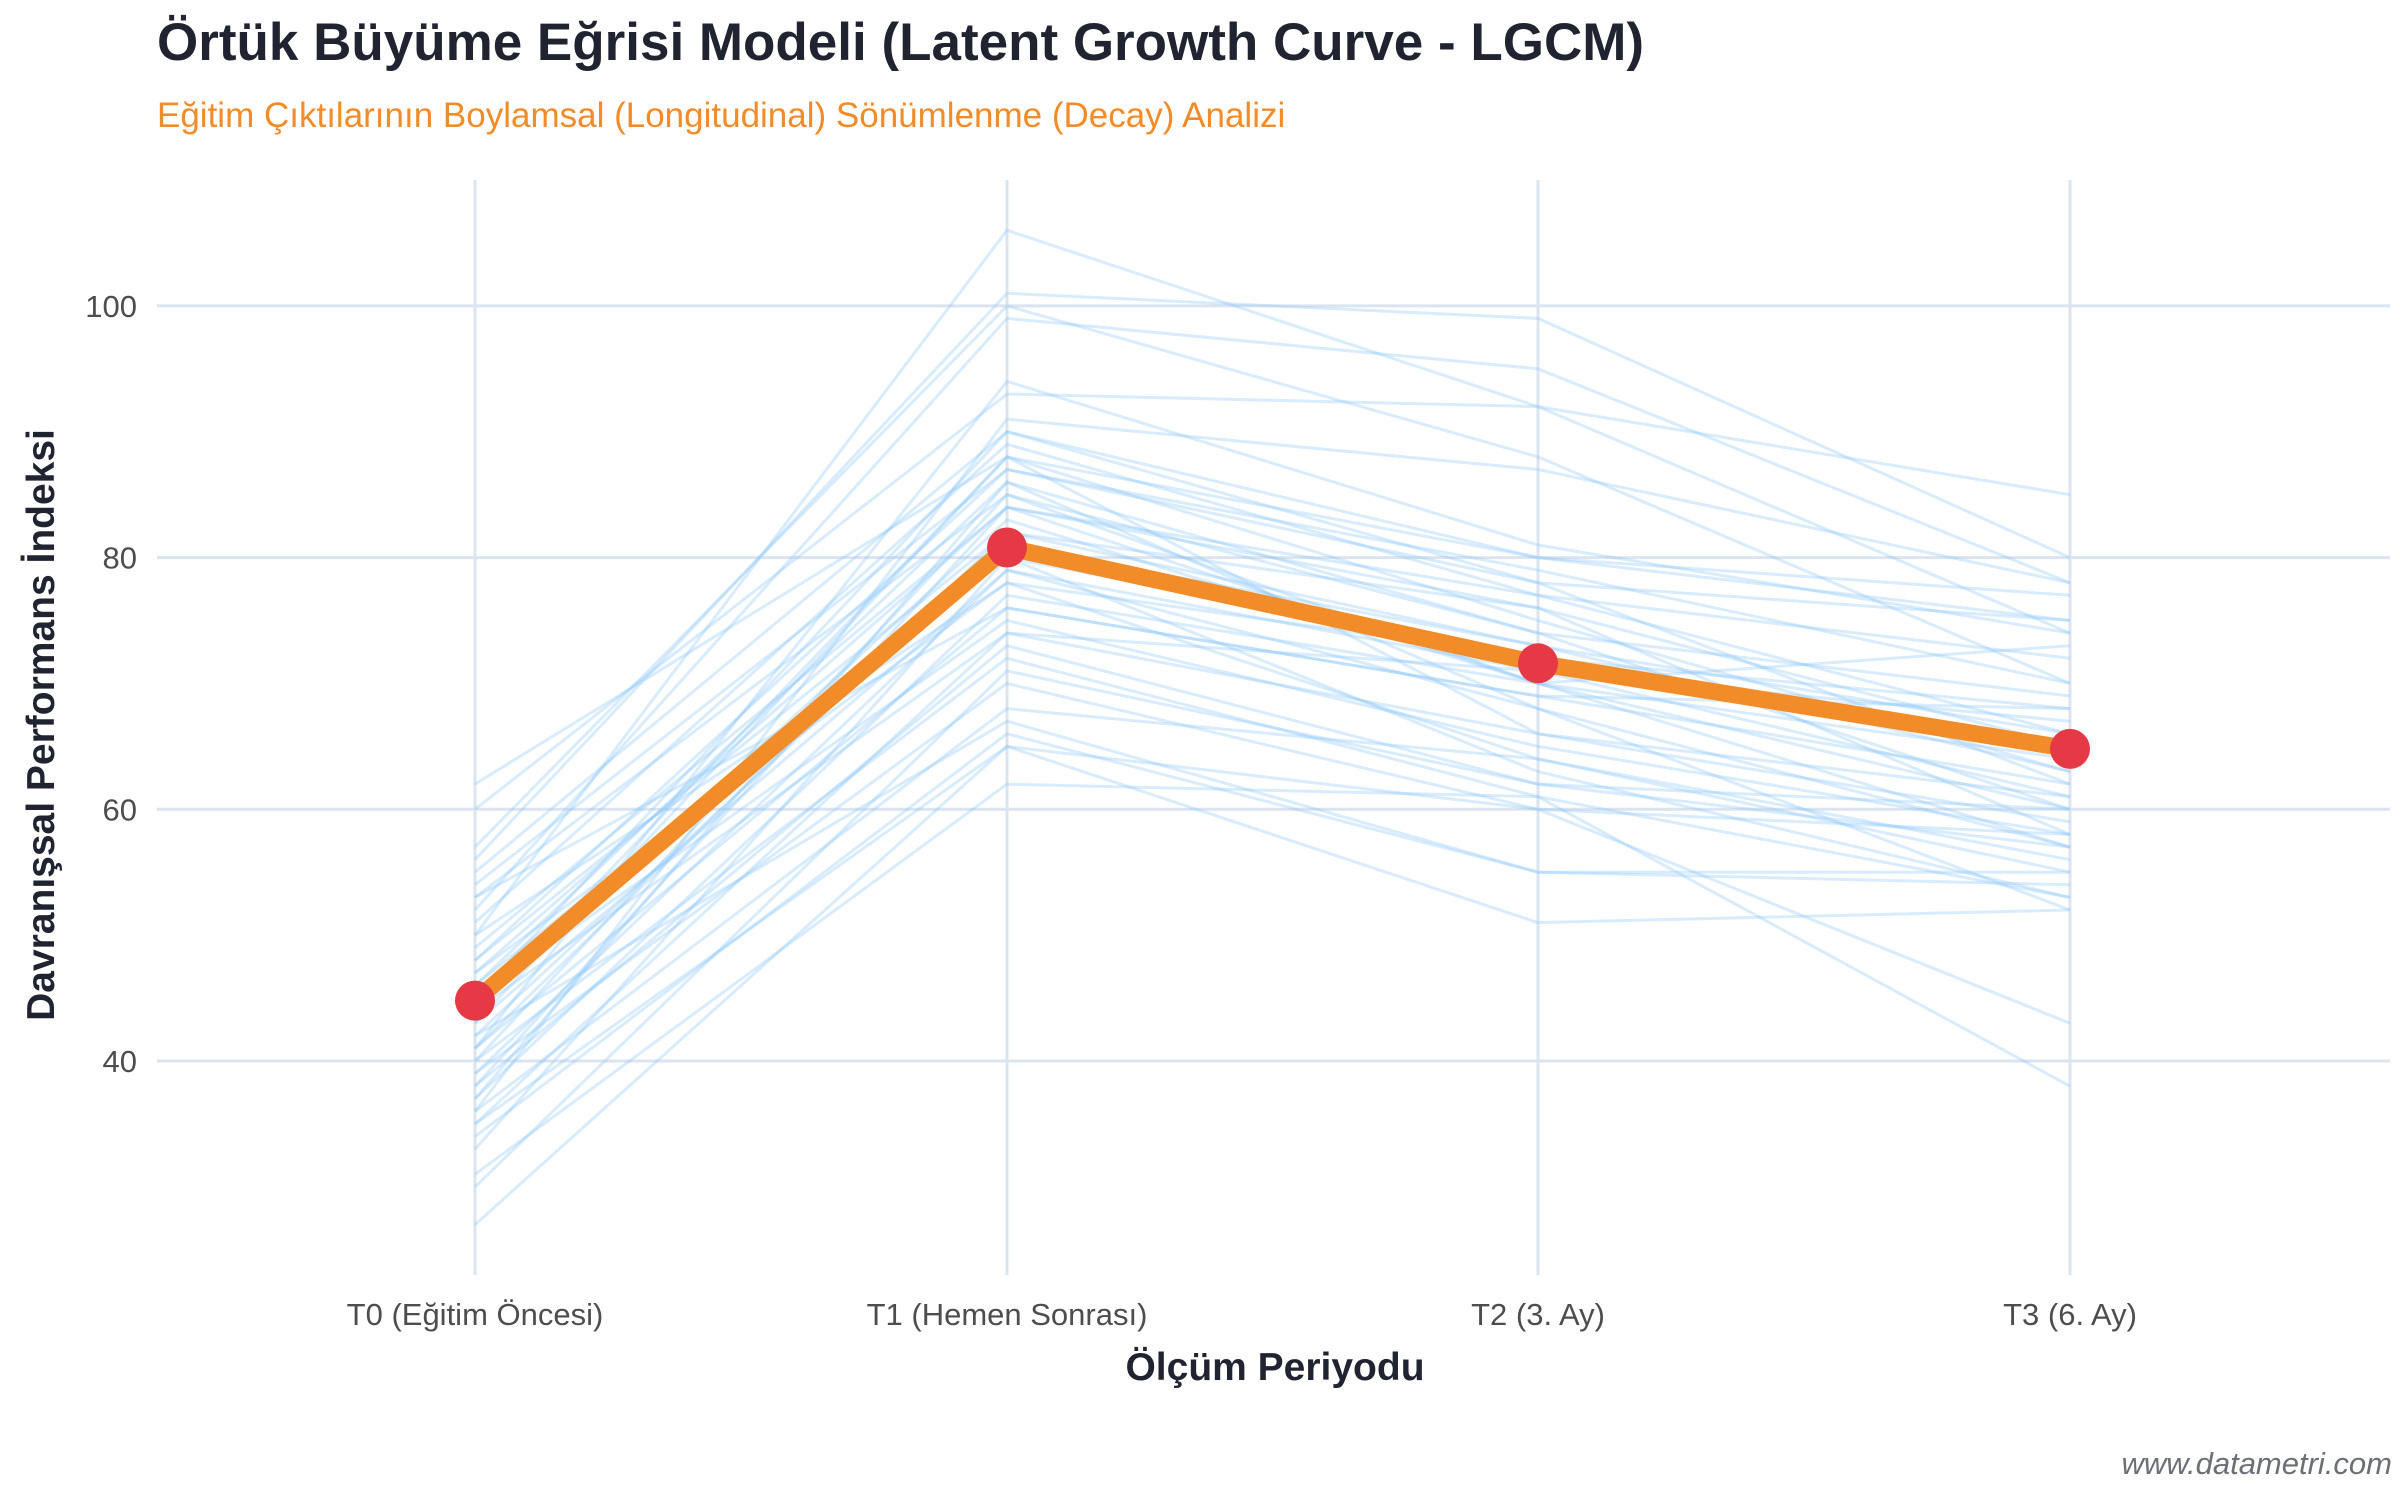 This screenshot has height=1500, width=2400. I want to click on y-tick-label: 100, so click(111, 306).